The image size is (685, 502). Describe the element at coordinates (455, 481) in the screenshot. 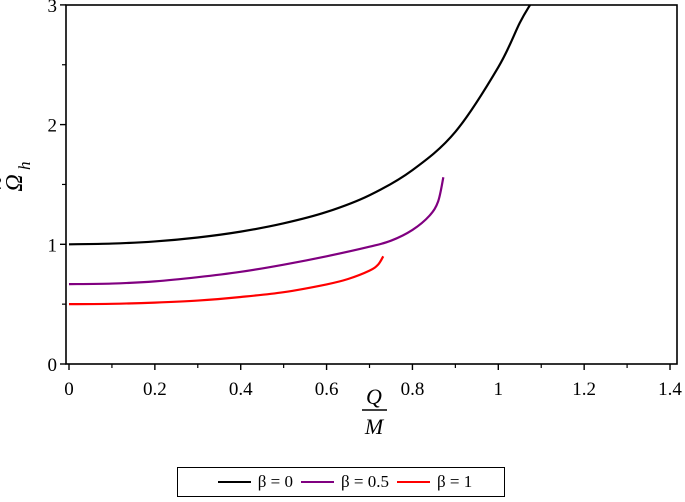

I see `legend-label: β = 1` at that location.